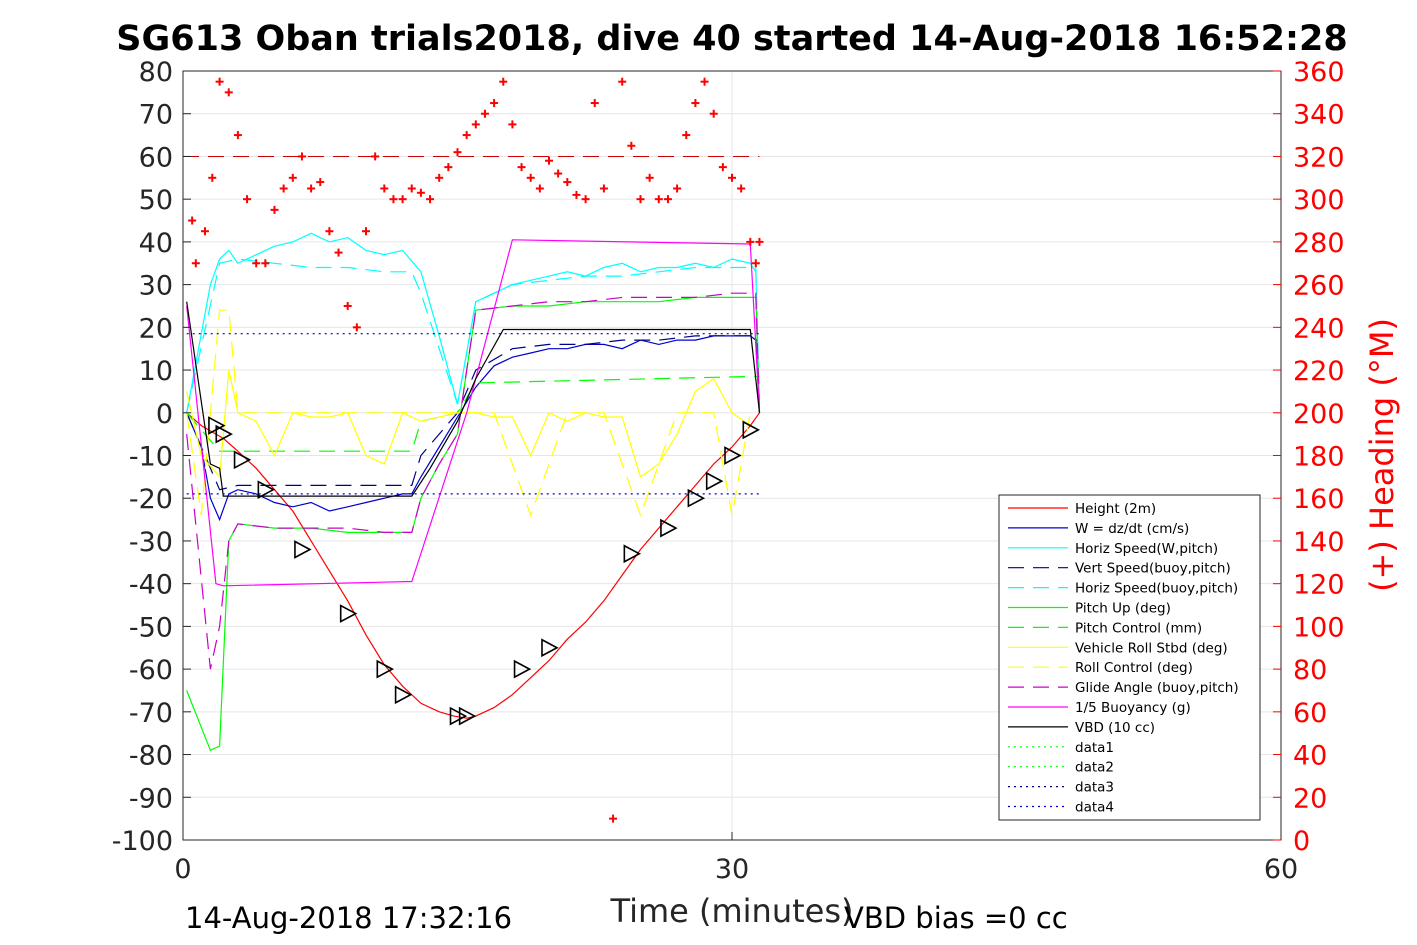 The width and height of the screenshot is (1417, 945). I want to click on series-line-vehicle-roll-stbd-deg, so click(468, 424).